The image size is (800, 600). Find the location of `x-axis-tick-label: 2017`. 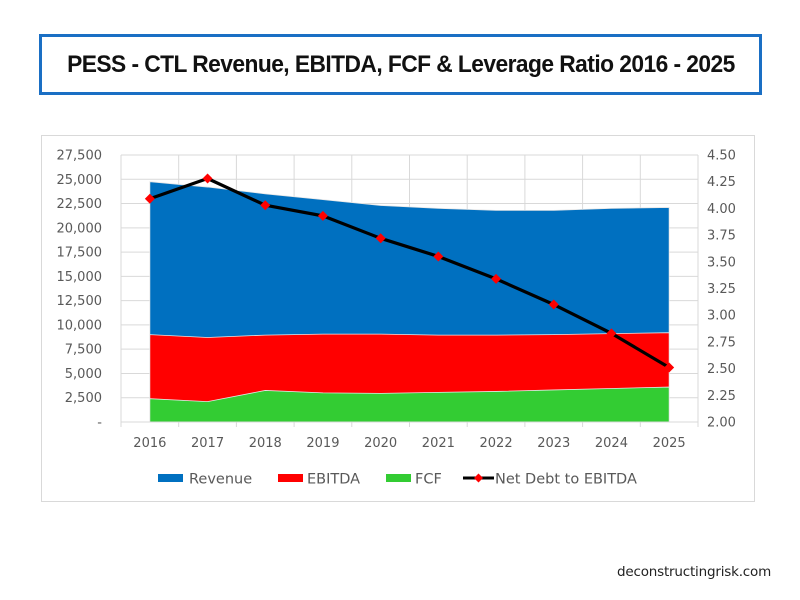

x-axis-tick-label: 2017 is located at coordinates (207, 443).